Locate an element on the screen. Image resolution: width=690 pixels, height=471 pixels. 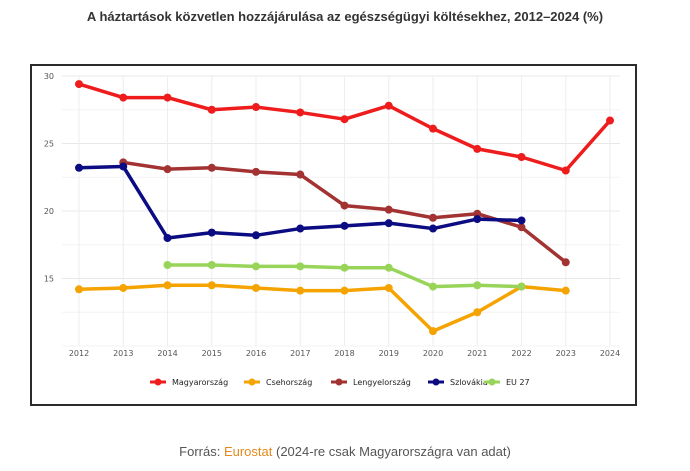
x-tick-label: 2023 is located at coordinates (566, 353).